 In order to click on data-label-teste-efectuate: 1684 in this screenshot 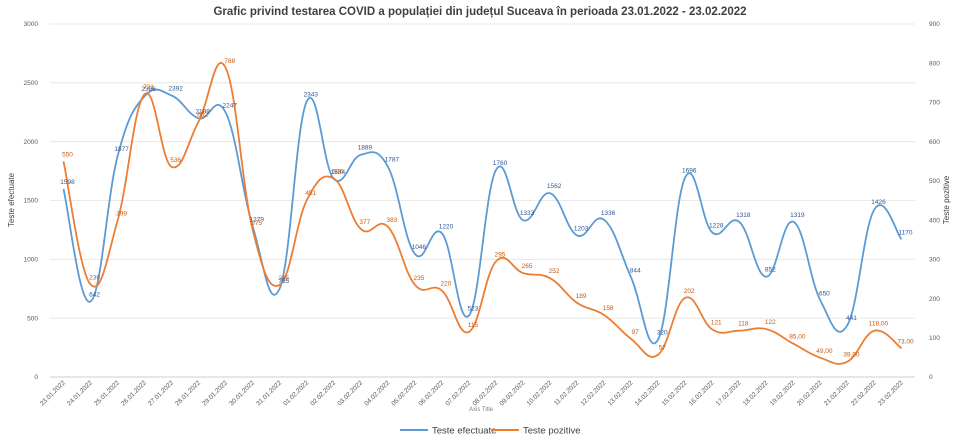, I will do `click(338, 172)`.